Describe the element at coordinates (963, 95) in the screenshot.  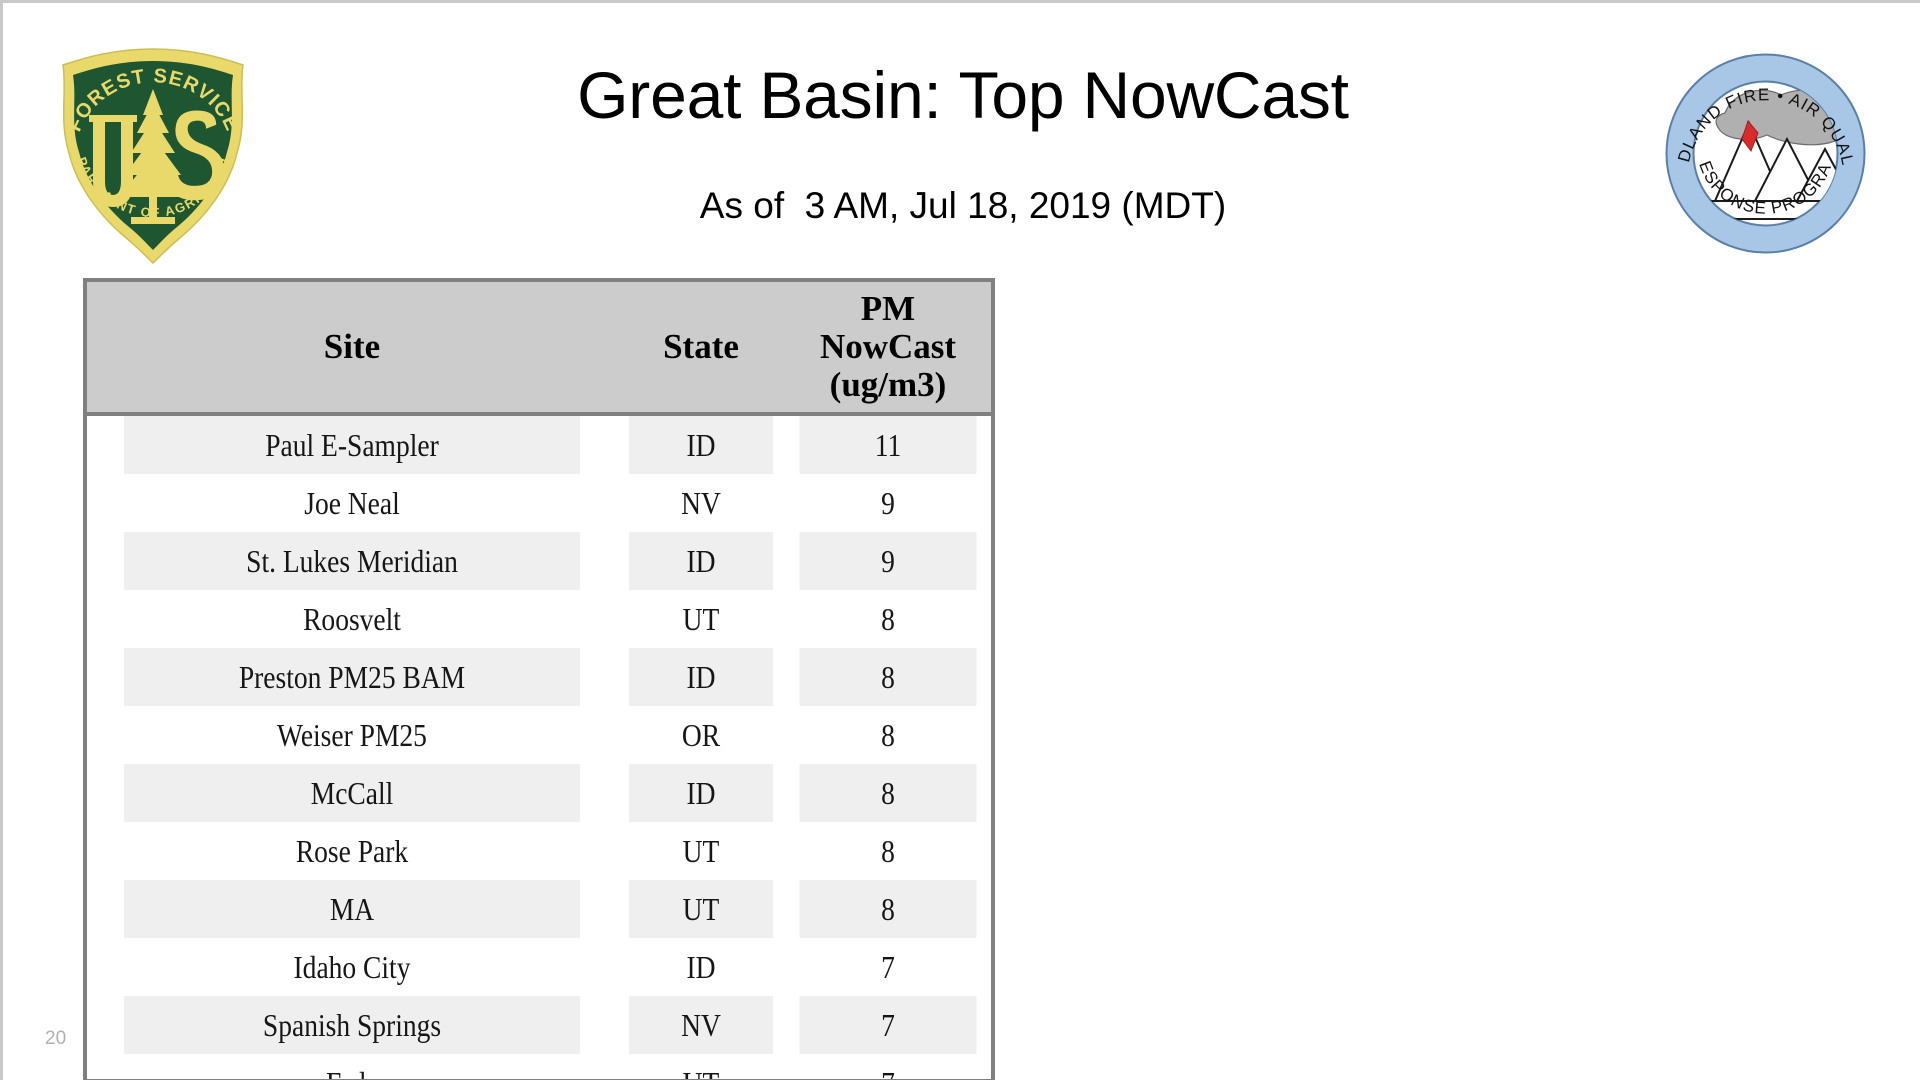
I see `slide-title: Great Basin: Top NowCast` at that location.